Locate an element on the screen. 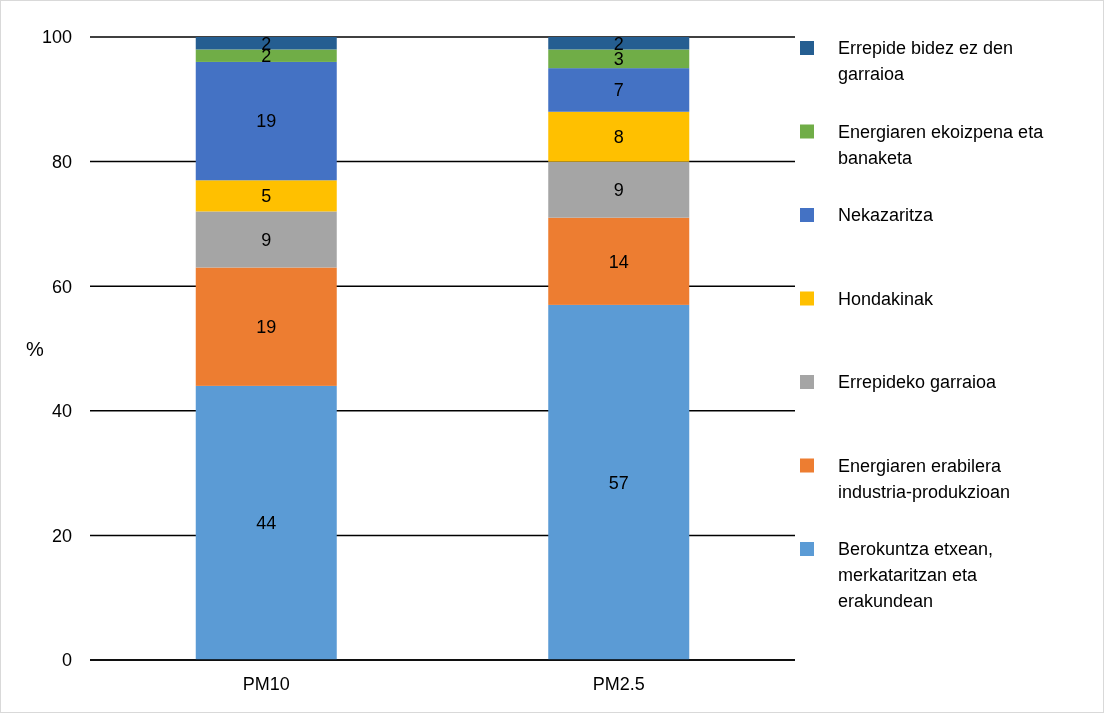 Image resolution: width=1104 pixels, height=713 pixels. data-label: 44 is located at coordinates (266, 523).